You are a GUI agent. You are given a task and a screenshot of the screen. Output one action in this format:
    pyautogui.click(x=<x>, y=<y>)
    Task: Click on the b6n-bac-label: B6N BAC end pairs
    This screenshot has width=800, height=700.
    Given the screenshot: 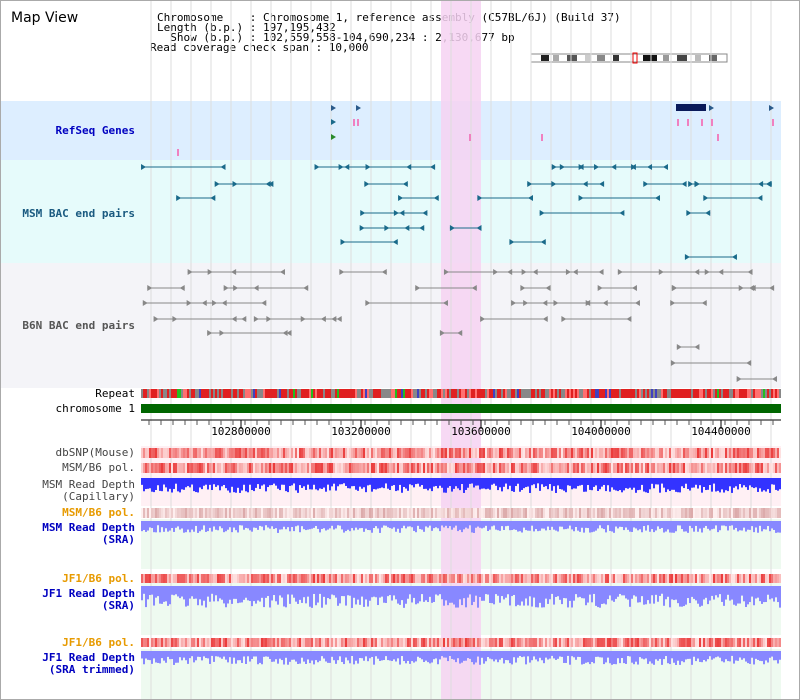 What is the action you would take?
    pyautogui.click(x=78, y=325)
    